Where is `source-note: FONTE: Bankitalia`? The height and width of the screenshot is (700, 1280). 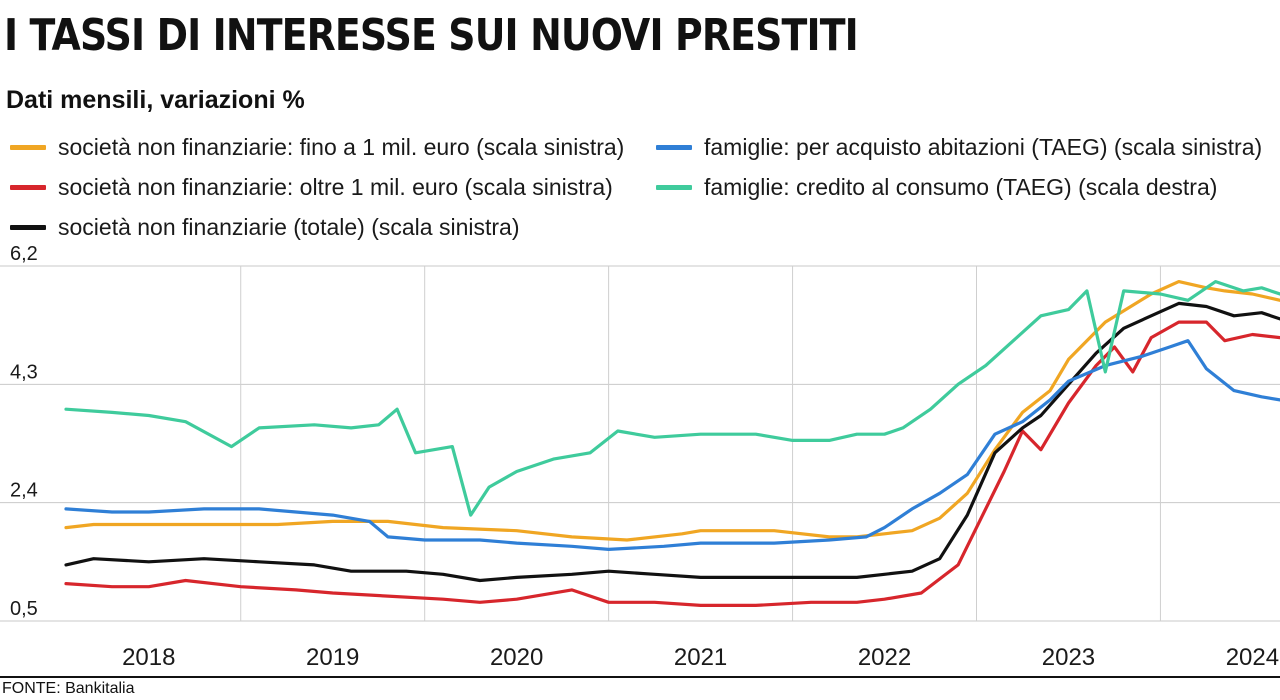 source-note: FONTE: Bankitalia is located at coordinates (68, 688).